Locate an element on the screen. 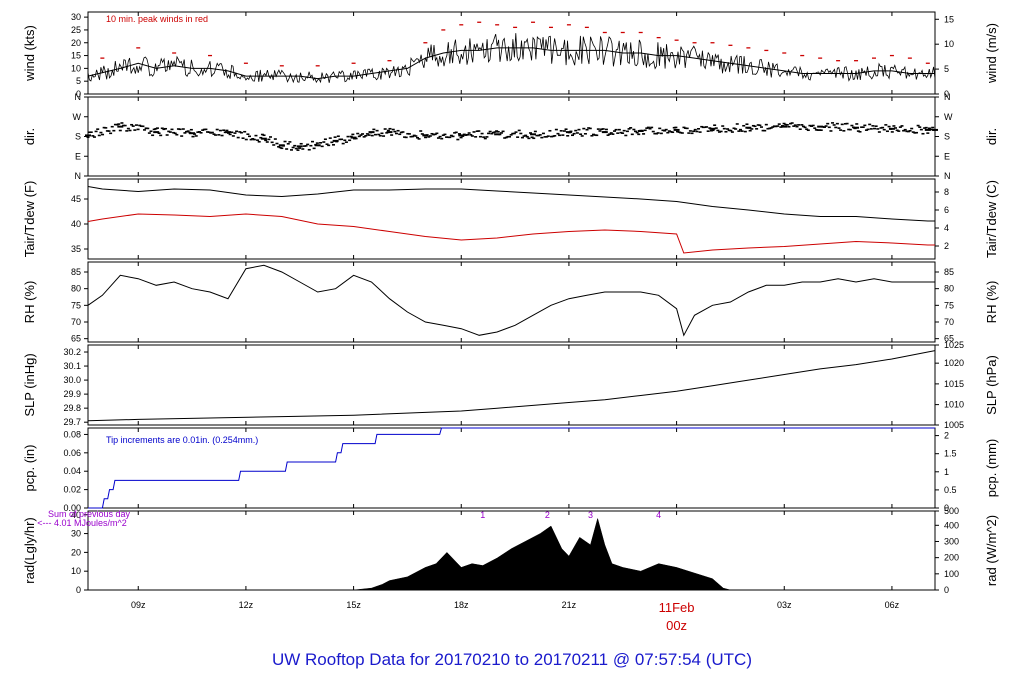  y-tick-label-left: W is located at coordinates (77, 117).